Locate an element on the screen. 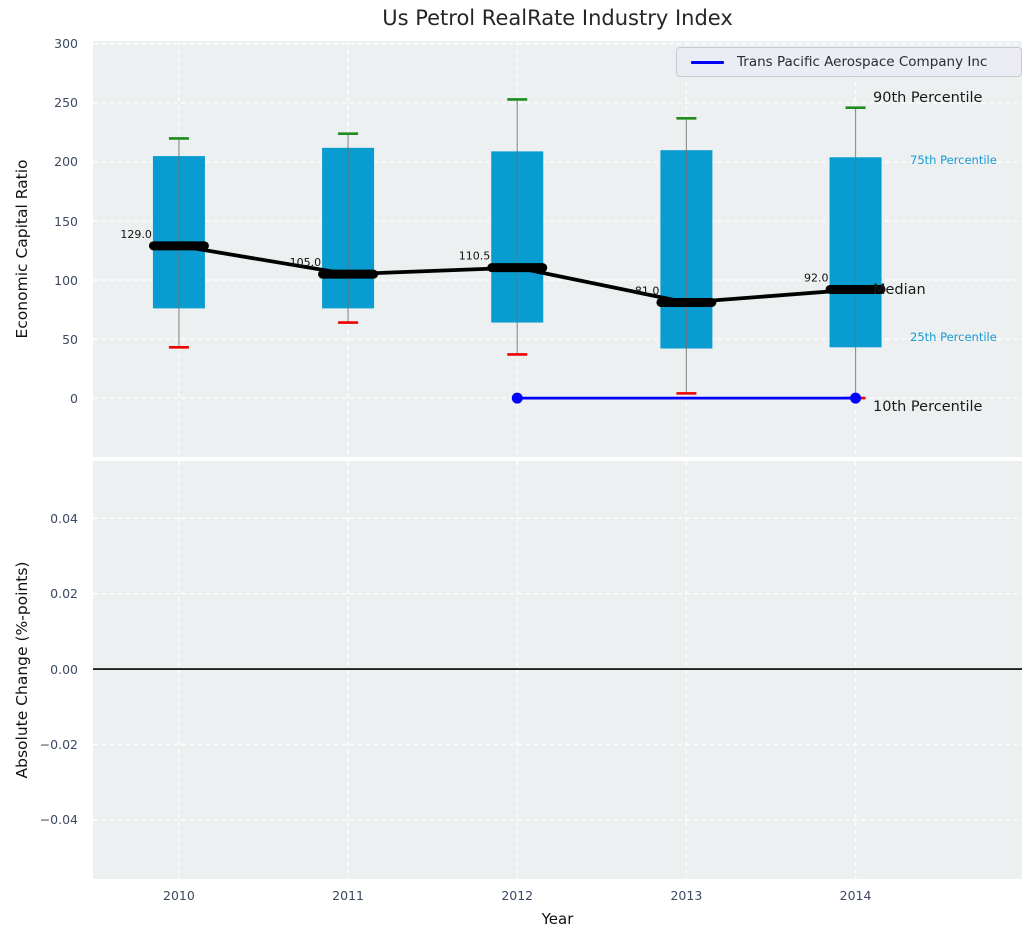  x-tick-label: 2013 is located at coordinates (686, 895).